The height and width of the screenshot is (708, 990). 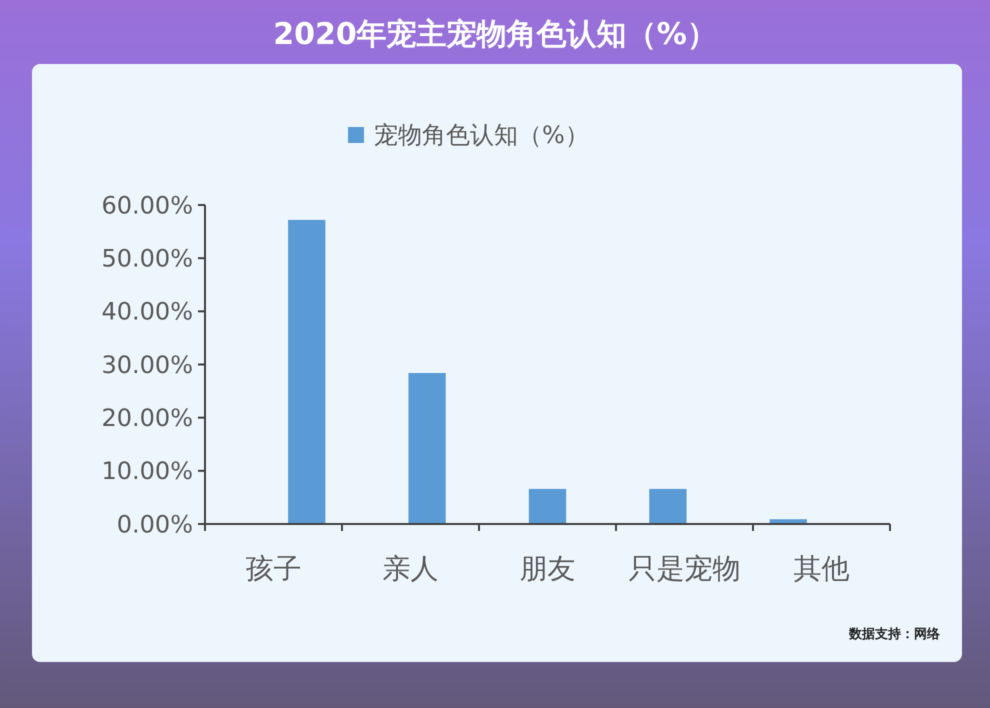 What do you see at coordinates (894, 634) in the screenshot?
I see `text: 数据支持：网络` at bounding box center [894, 634].